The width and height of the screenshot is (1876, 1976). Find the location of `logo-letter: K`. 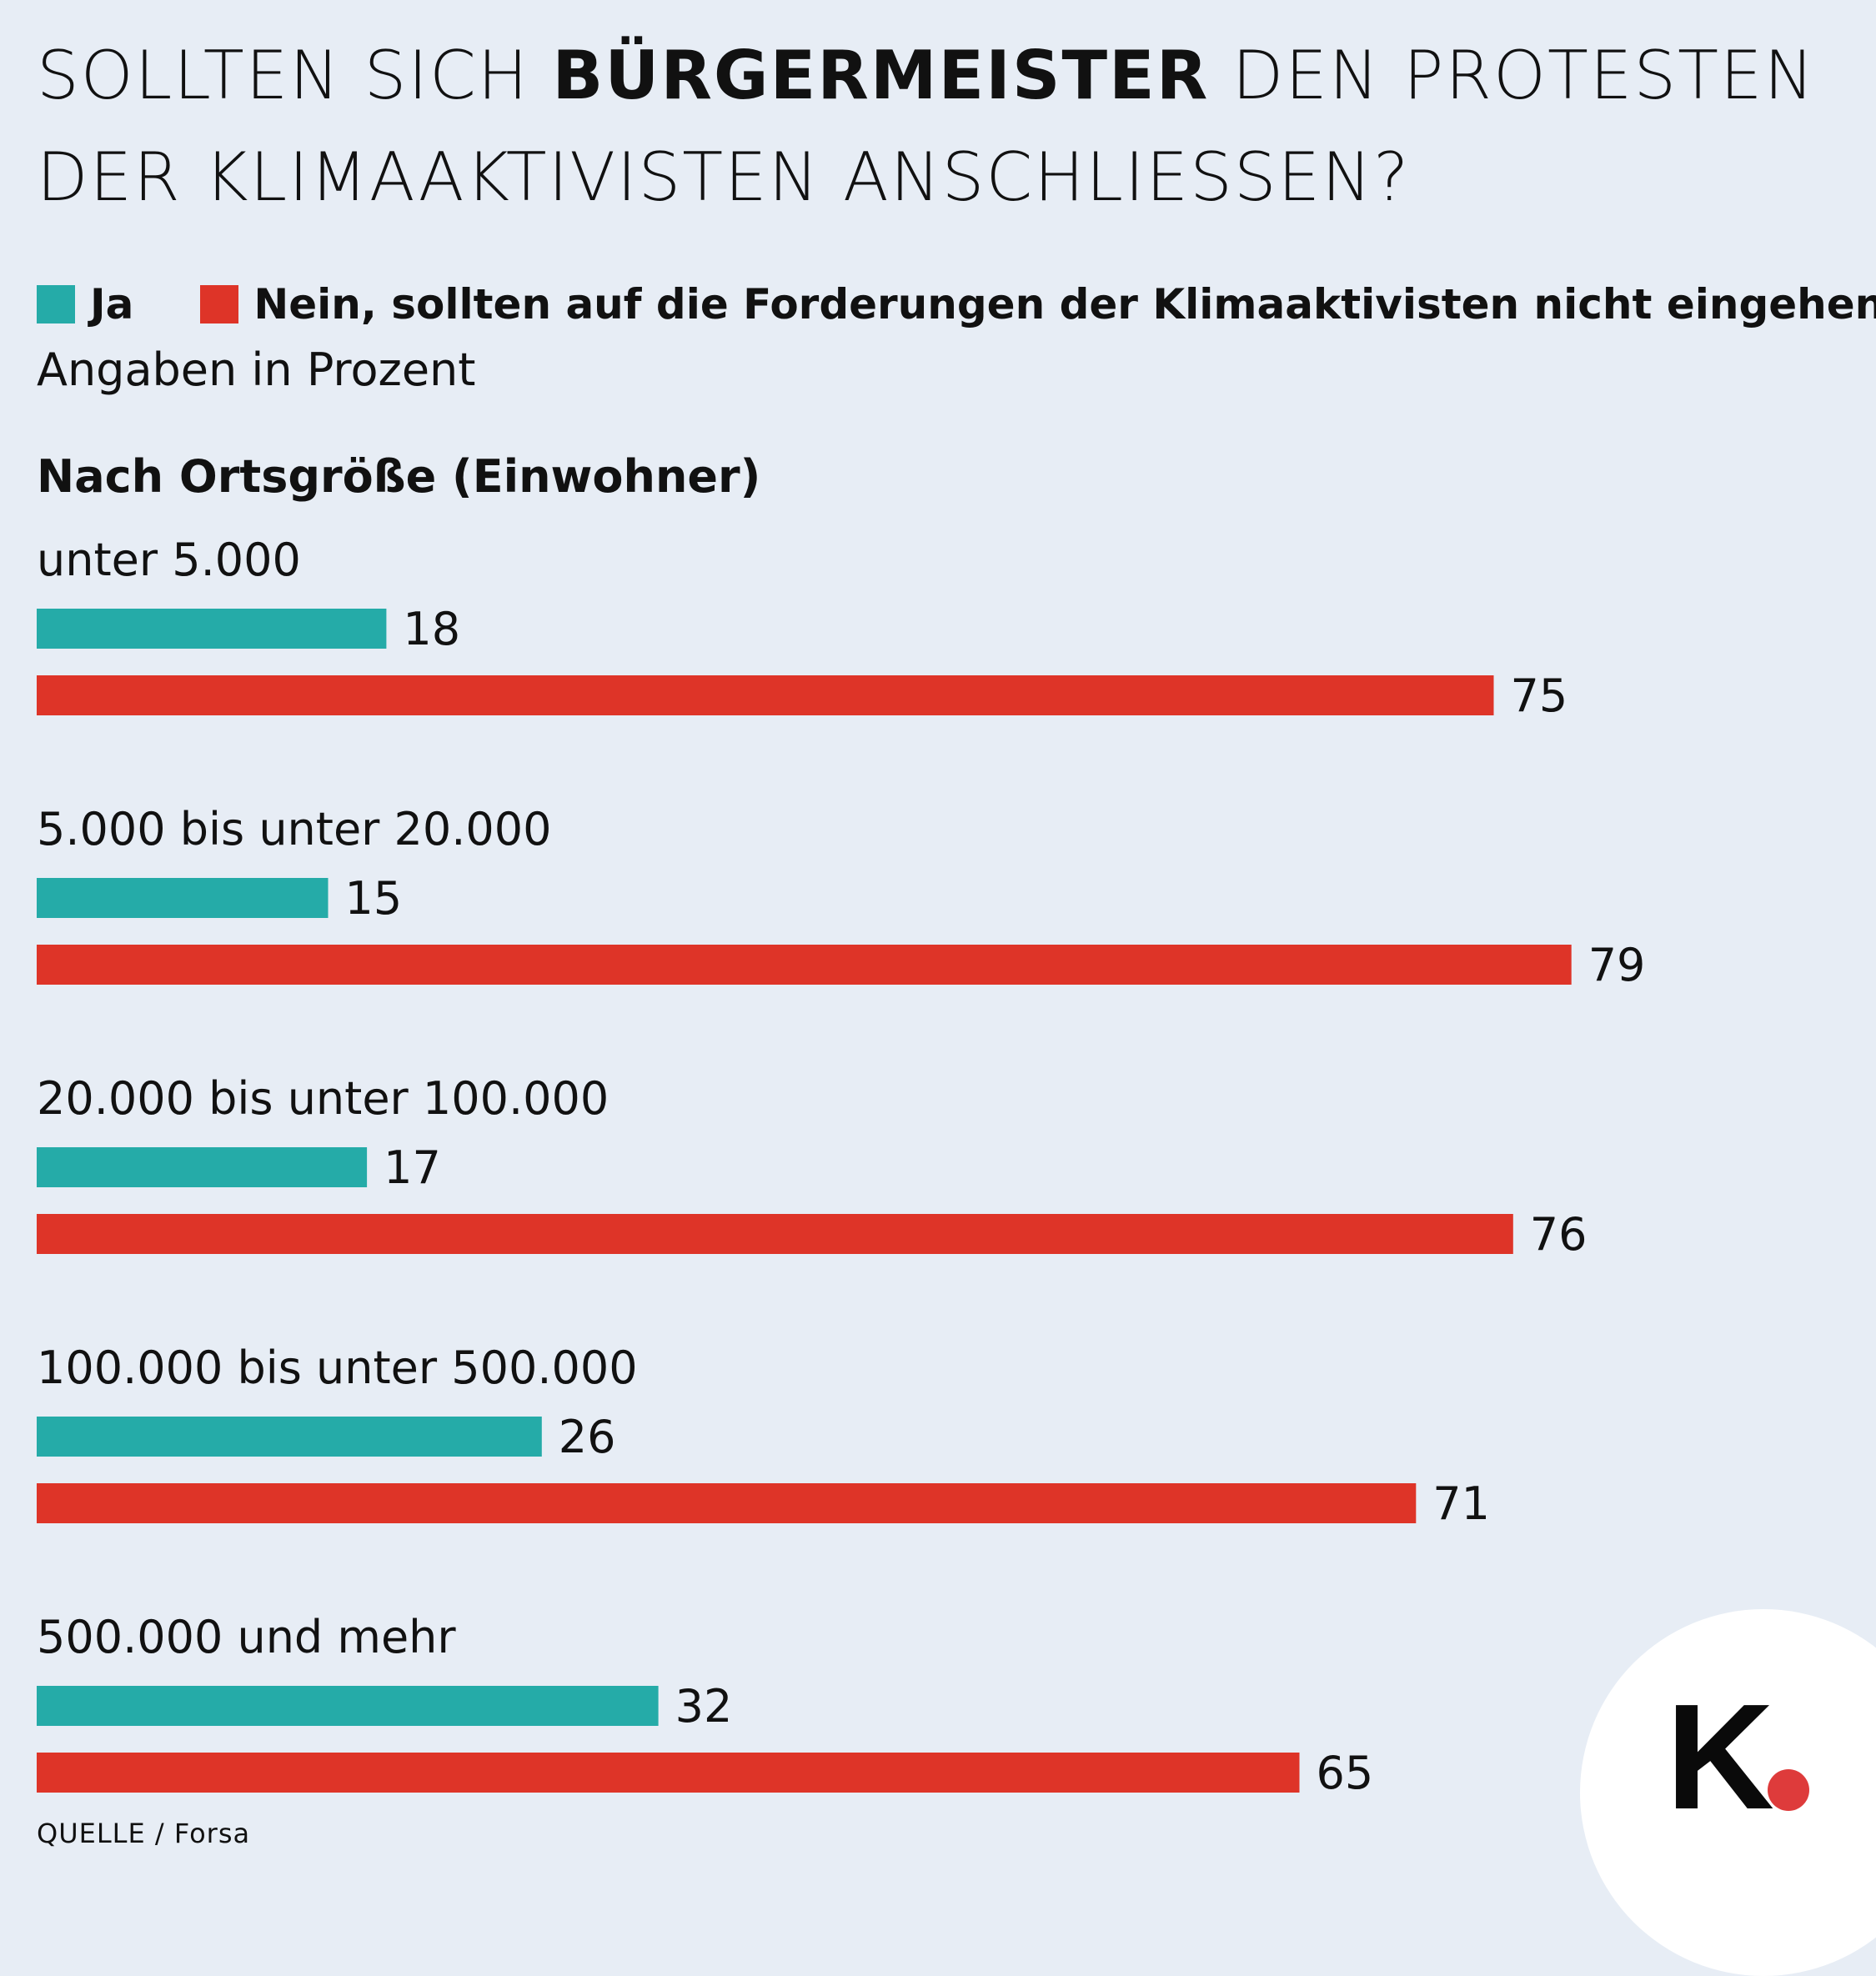

logo-letter: K is located at coordinates (1720, 1757).